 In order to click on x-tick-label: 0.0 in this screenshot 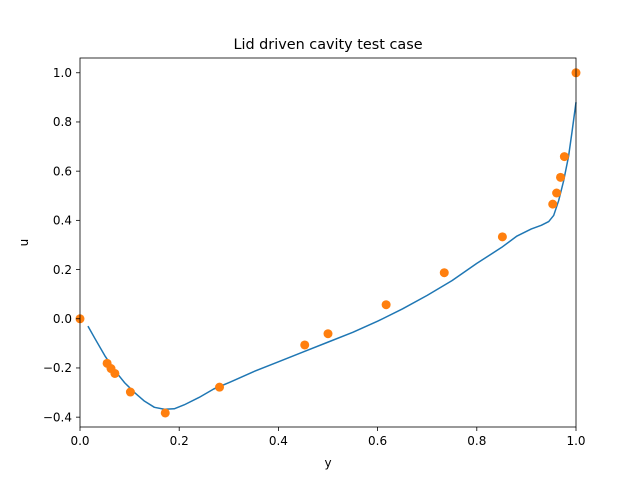, I will do `click(79, 441)`.